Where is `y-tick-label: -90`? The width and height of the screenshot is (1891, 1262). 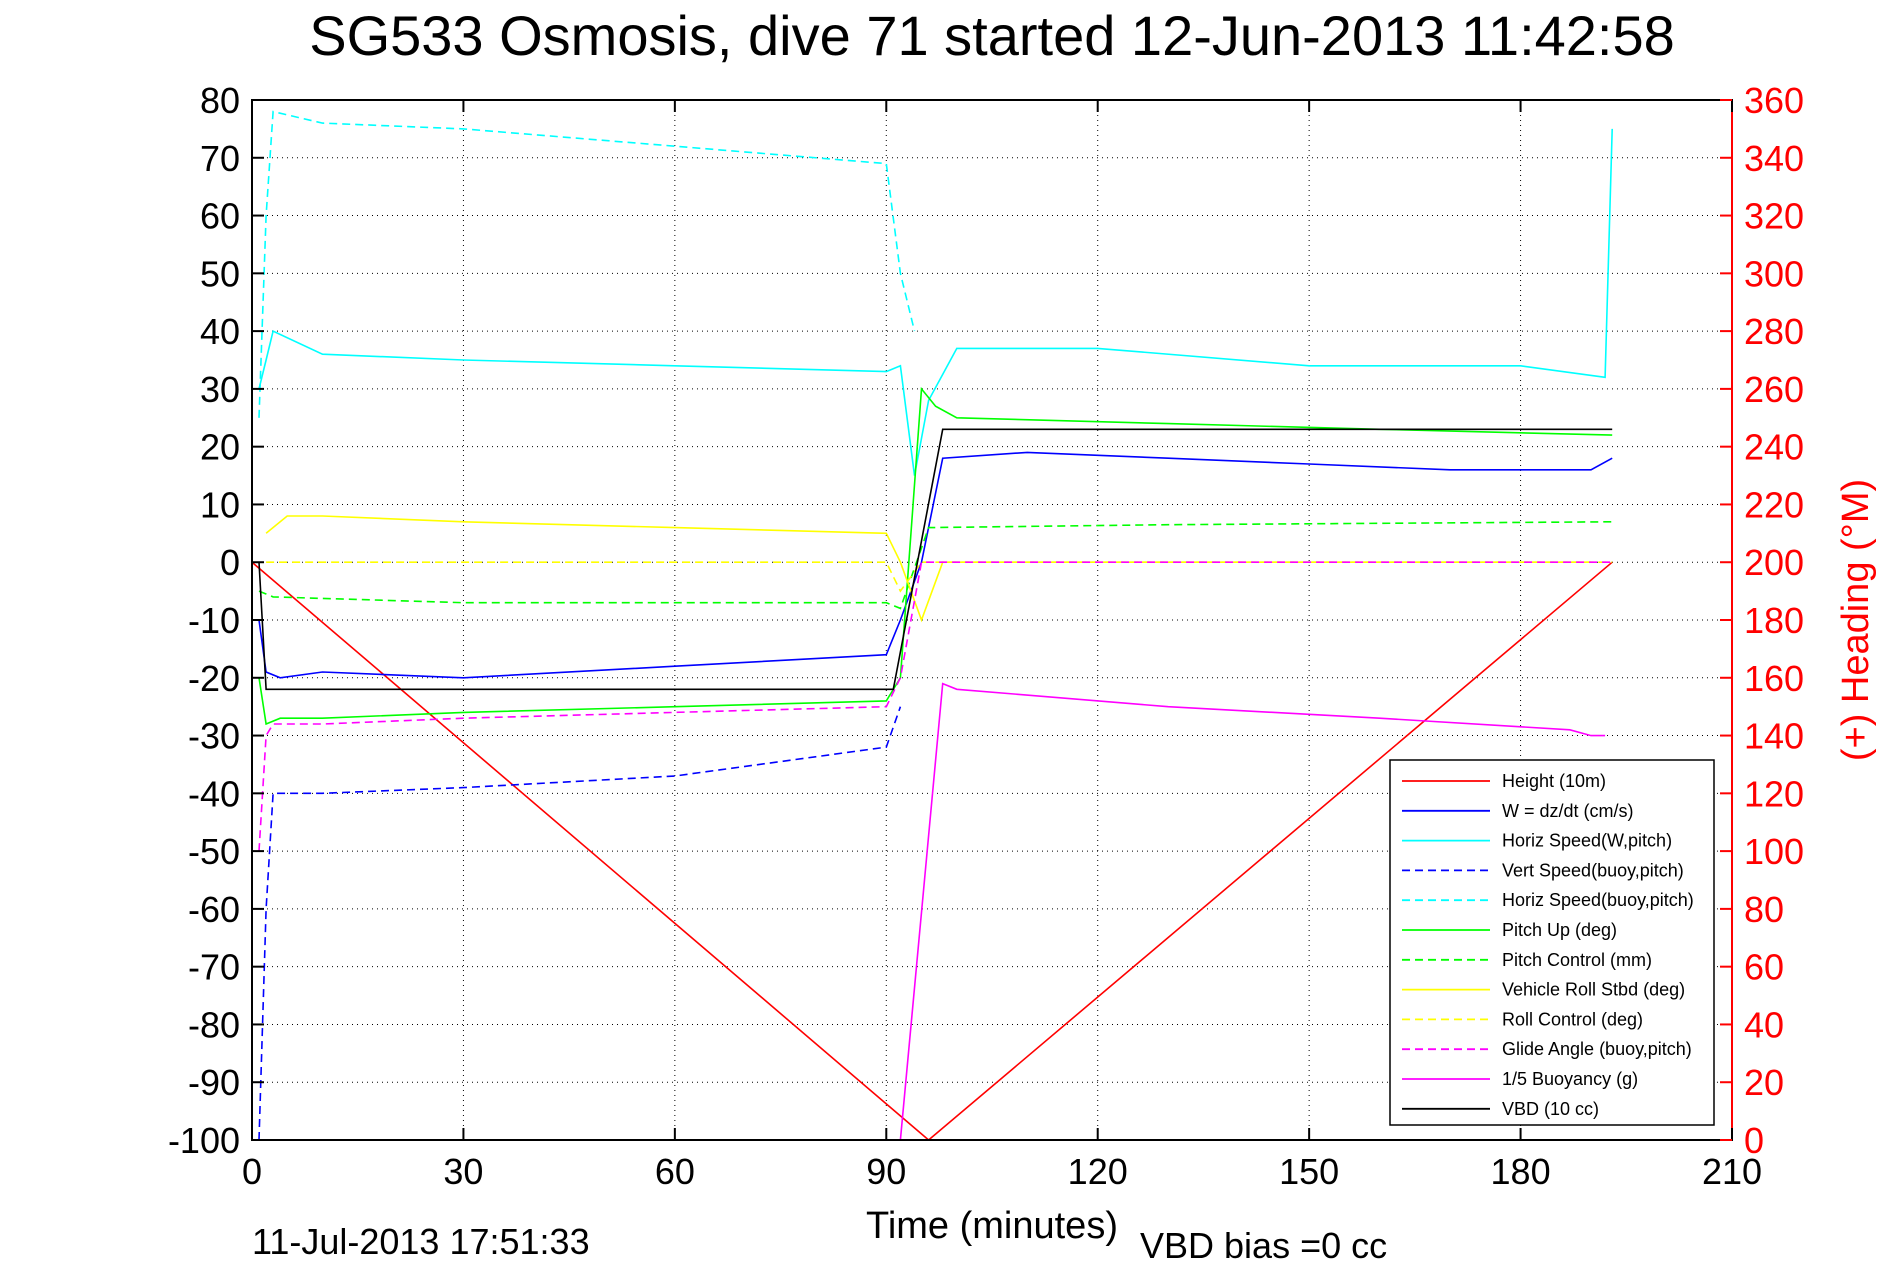 y-tick-label: -90 is located at coordinates (214, 1082).